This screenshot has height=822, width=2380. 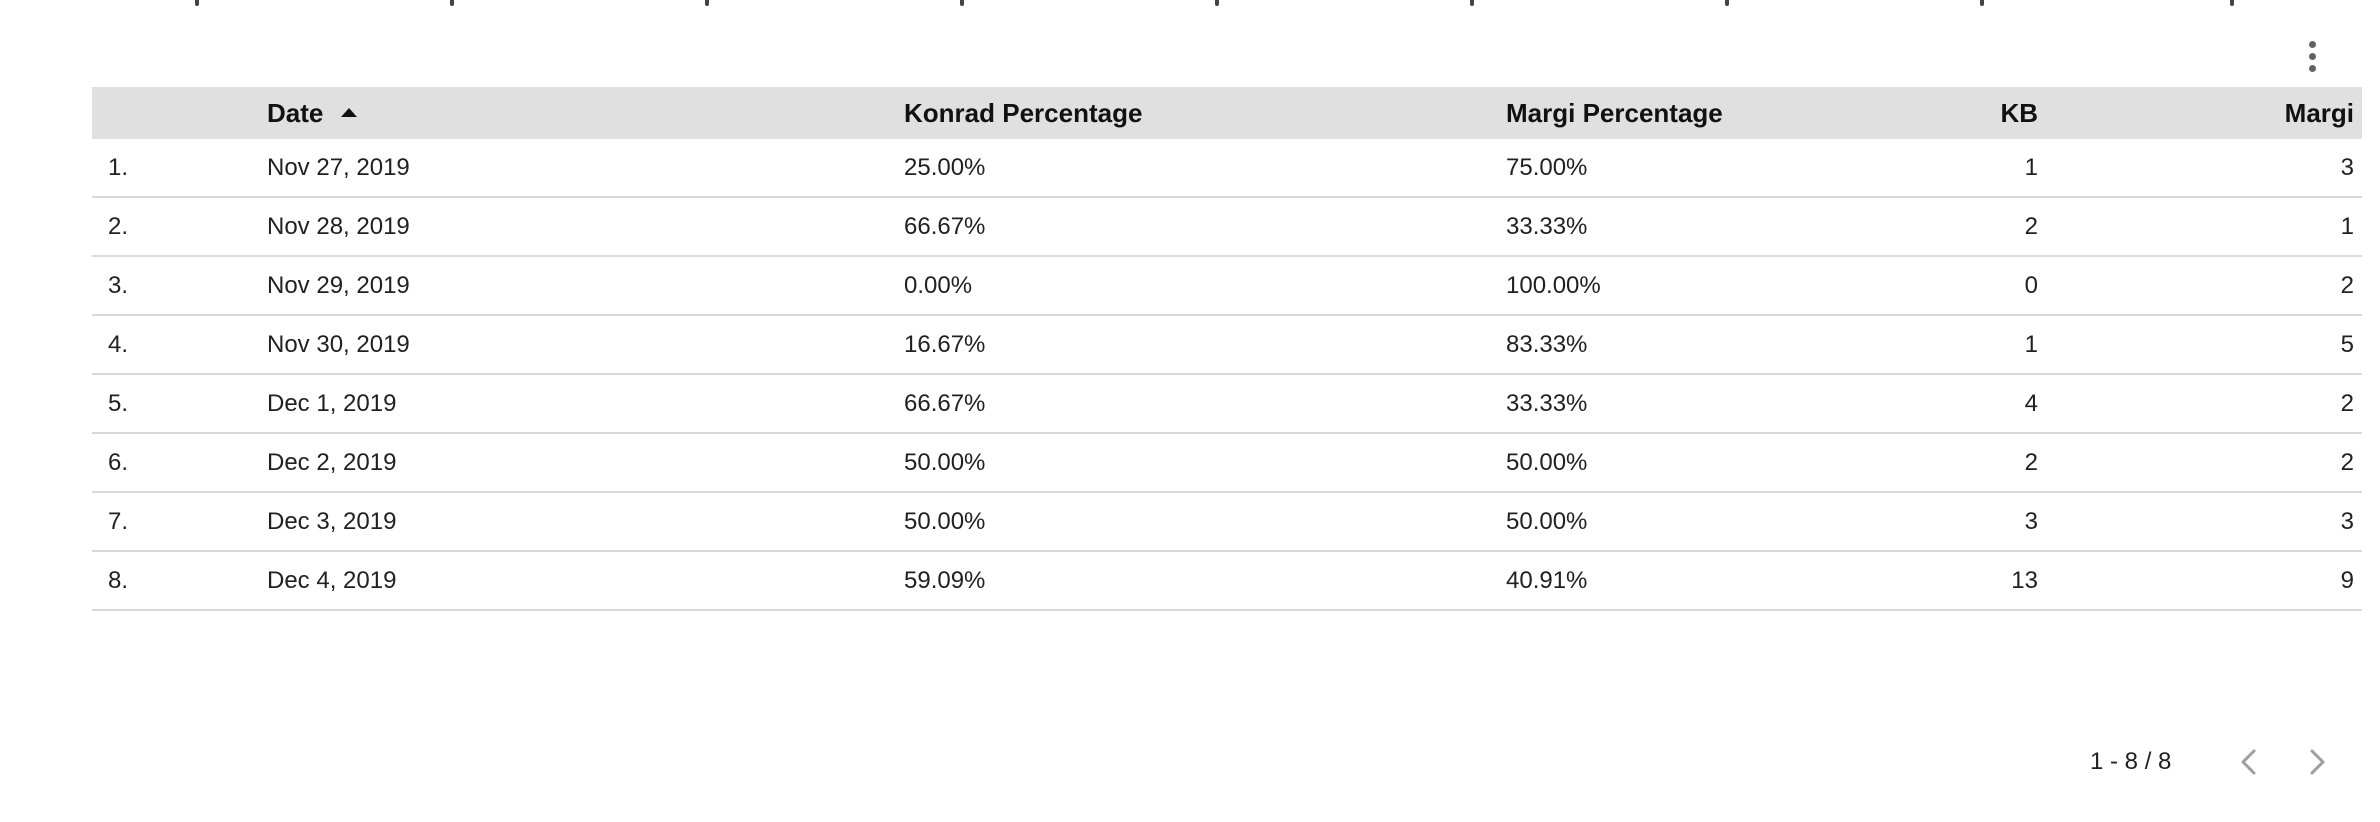 What do you see at coordinates (295, 112) in the screenshot?
I see `header-date-label: Date` at bounding box center [295, 112].